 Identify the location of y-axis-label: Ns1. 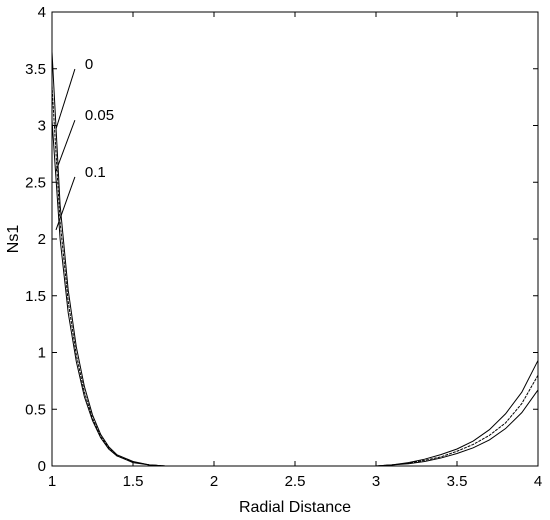
(13, 239).